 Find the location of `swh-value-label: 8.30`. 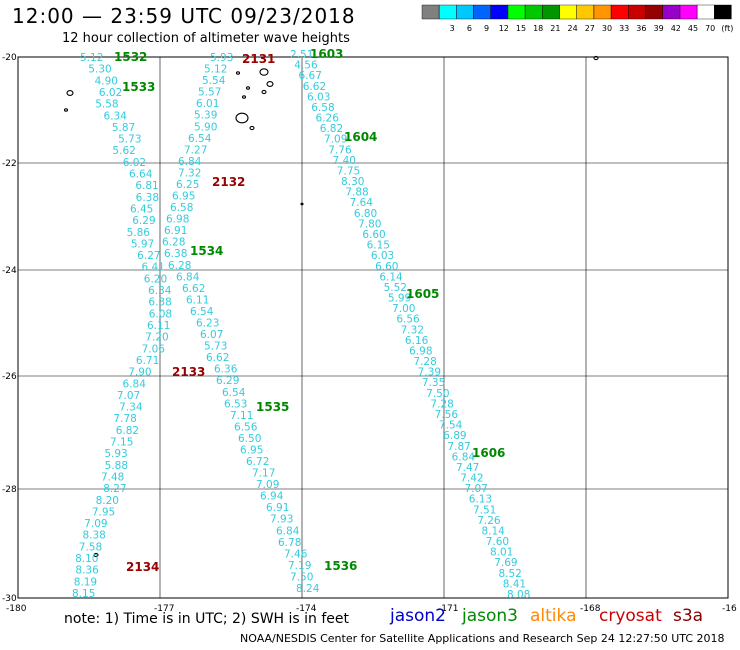

swh-value-label: 8.30 is located at coordinates (352, 182).